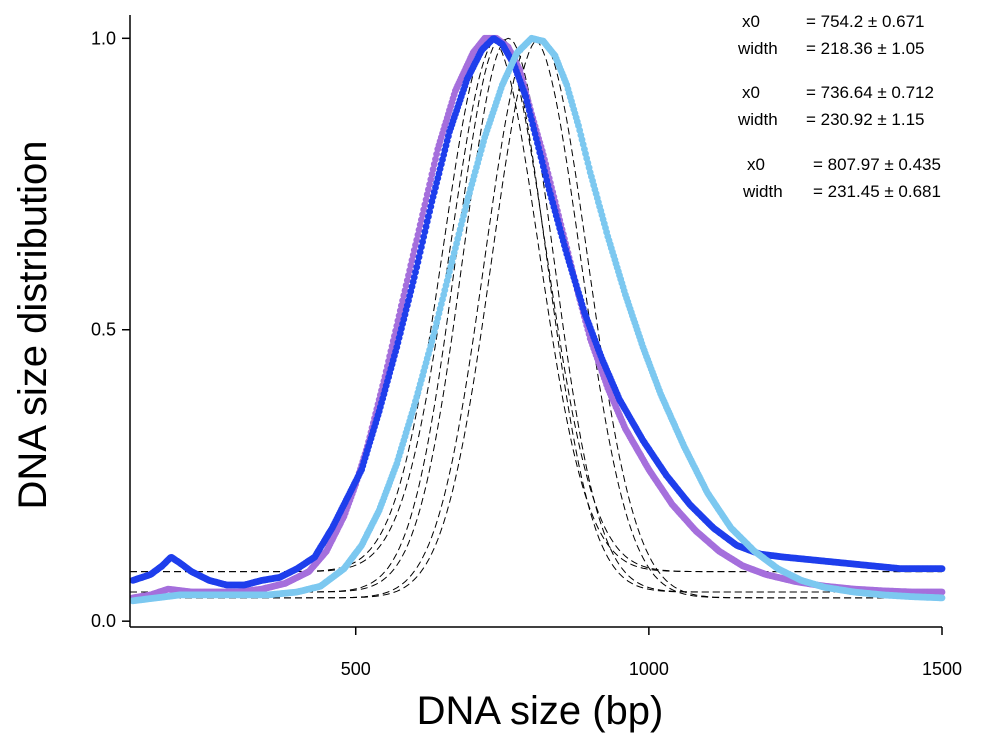  Describe the element at coordinates (651, 653) in the screenshot. I see `x-ticks: 500 1000 1500` at that location.